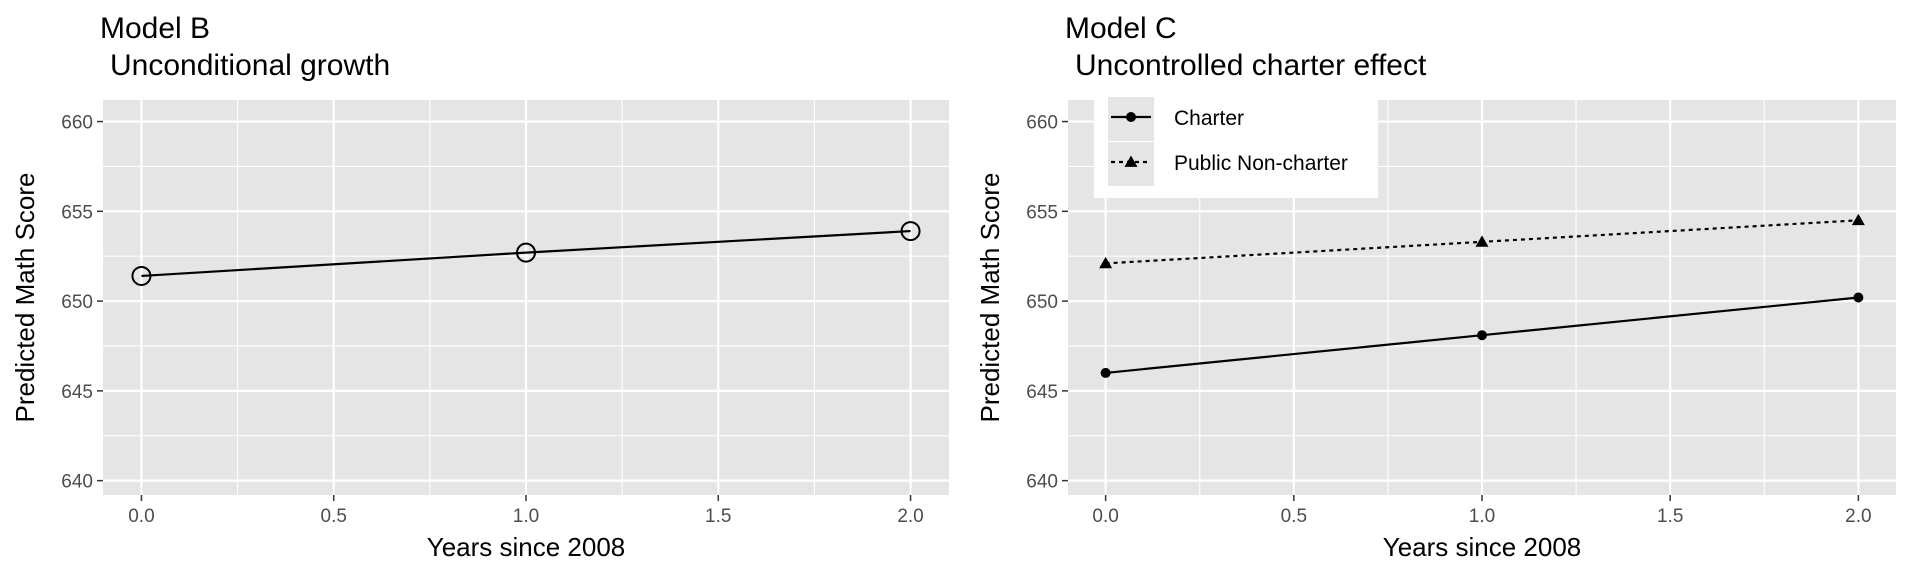  I want to click on legend: Charter Public Non-charter, so click(1236, 145).